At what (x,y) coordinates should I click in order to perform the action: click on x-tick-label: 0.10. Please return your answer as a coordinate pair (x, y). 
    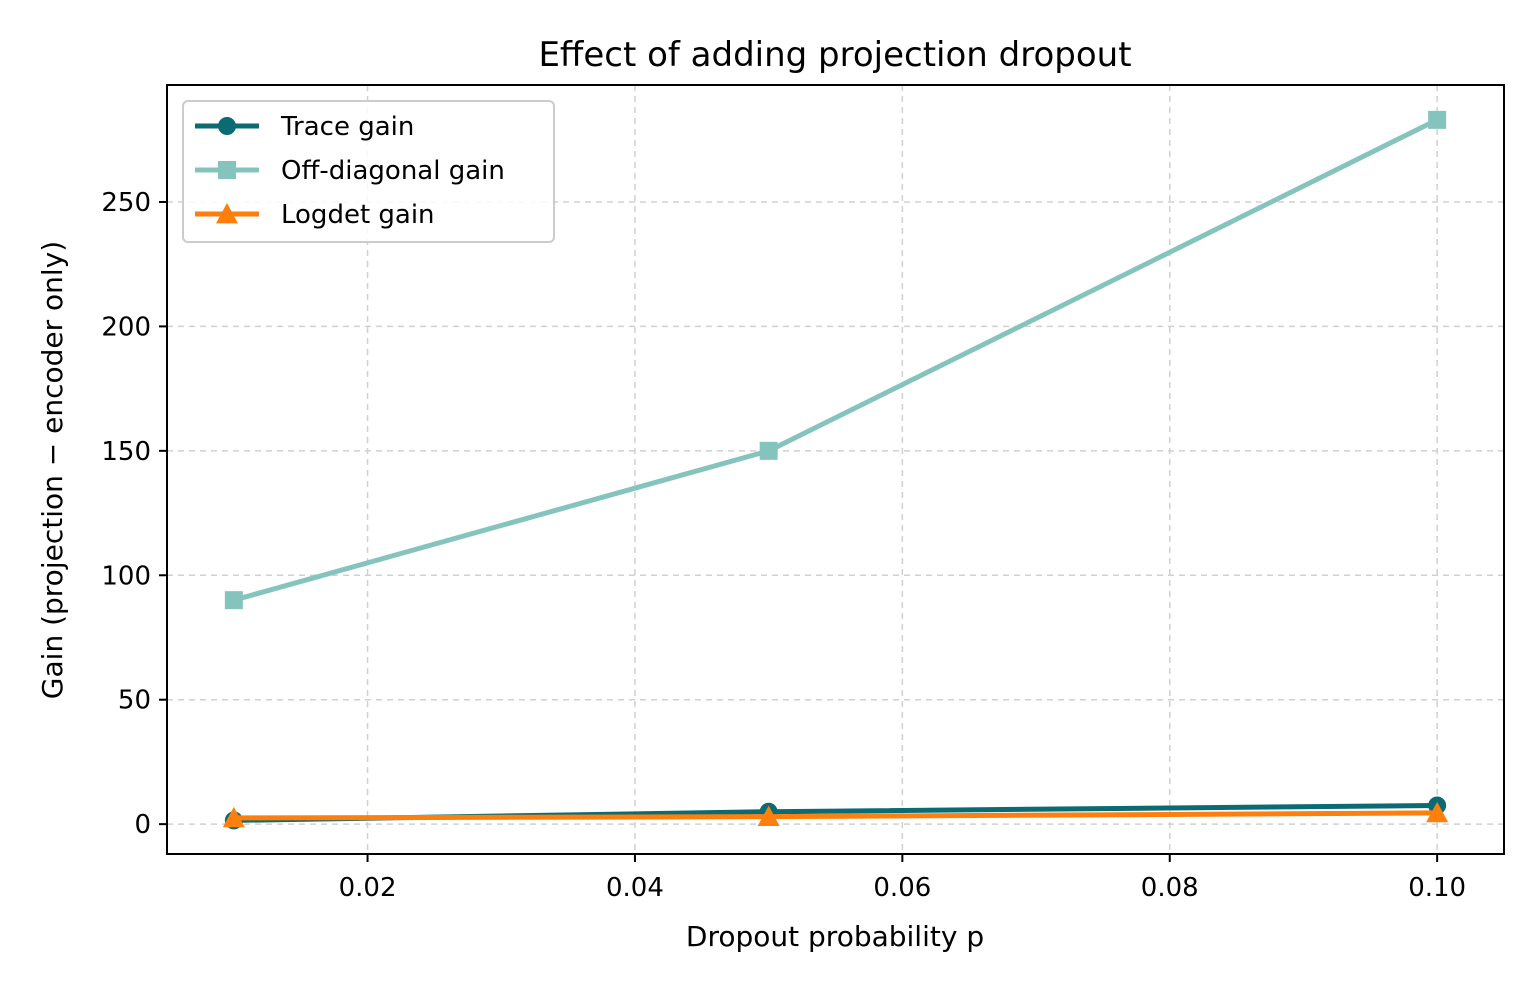
    Looking at the image, I should click on (1437, 888).